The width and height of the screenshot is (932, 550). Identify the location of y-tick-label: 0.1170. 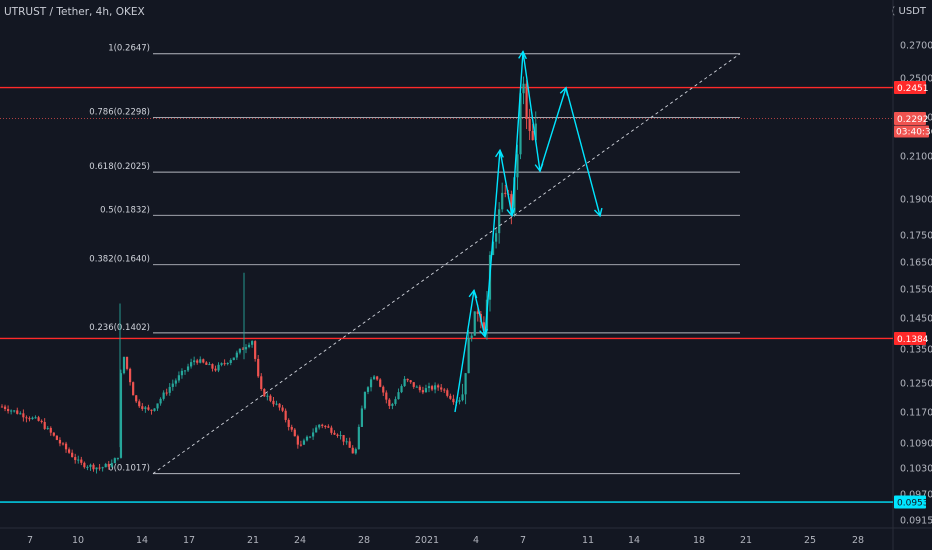
(916, 413).